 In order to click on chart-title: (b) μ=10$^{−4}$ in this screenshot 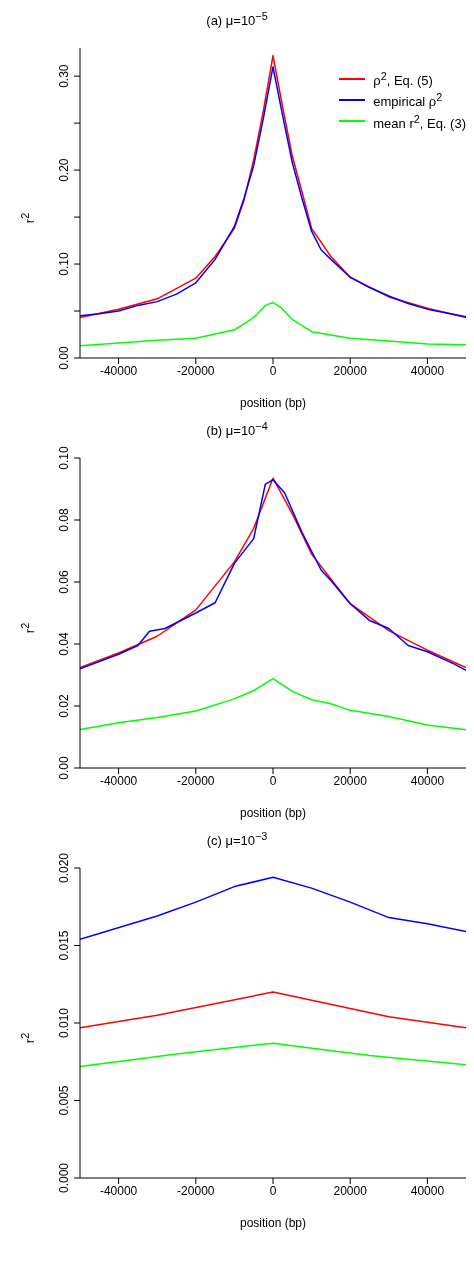, I will do `click(237, 429)`.